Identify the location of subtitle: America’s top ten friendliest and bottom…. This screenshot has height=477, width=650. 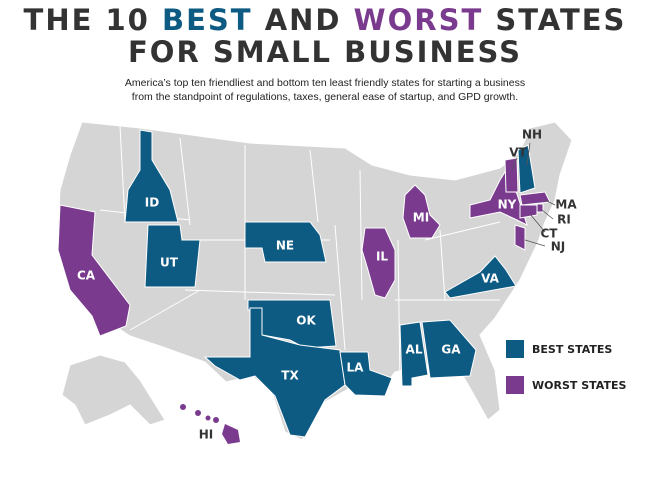
(325, 83).